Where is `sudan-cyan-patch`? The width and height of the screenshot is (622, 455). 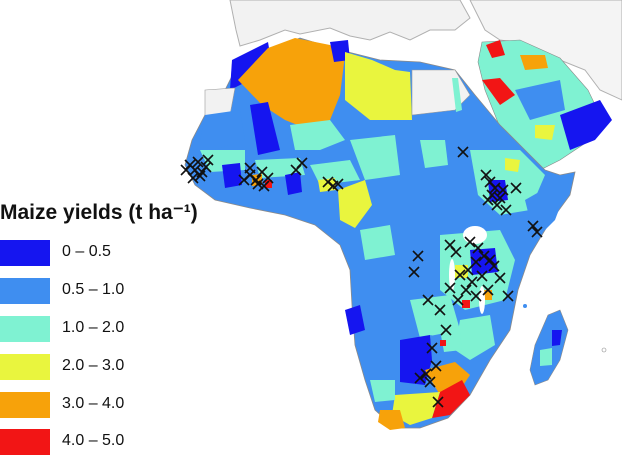 sudan-cyan-patch is located at coordinates (434, 154).